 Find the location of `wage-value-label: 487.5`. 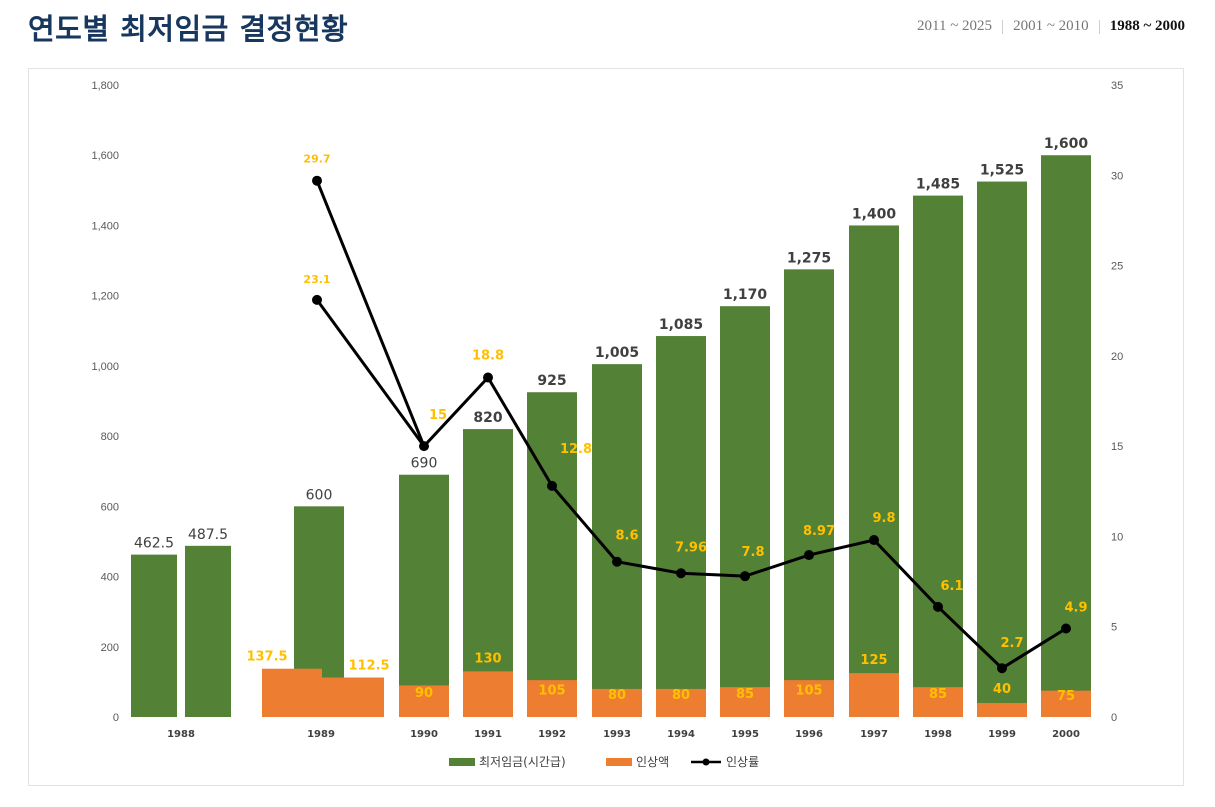

wage-value-label: 487.5 is located at coordinates (208, 535).